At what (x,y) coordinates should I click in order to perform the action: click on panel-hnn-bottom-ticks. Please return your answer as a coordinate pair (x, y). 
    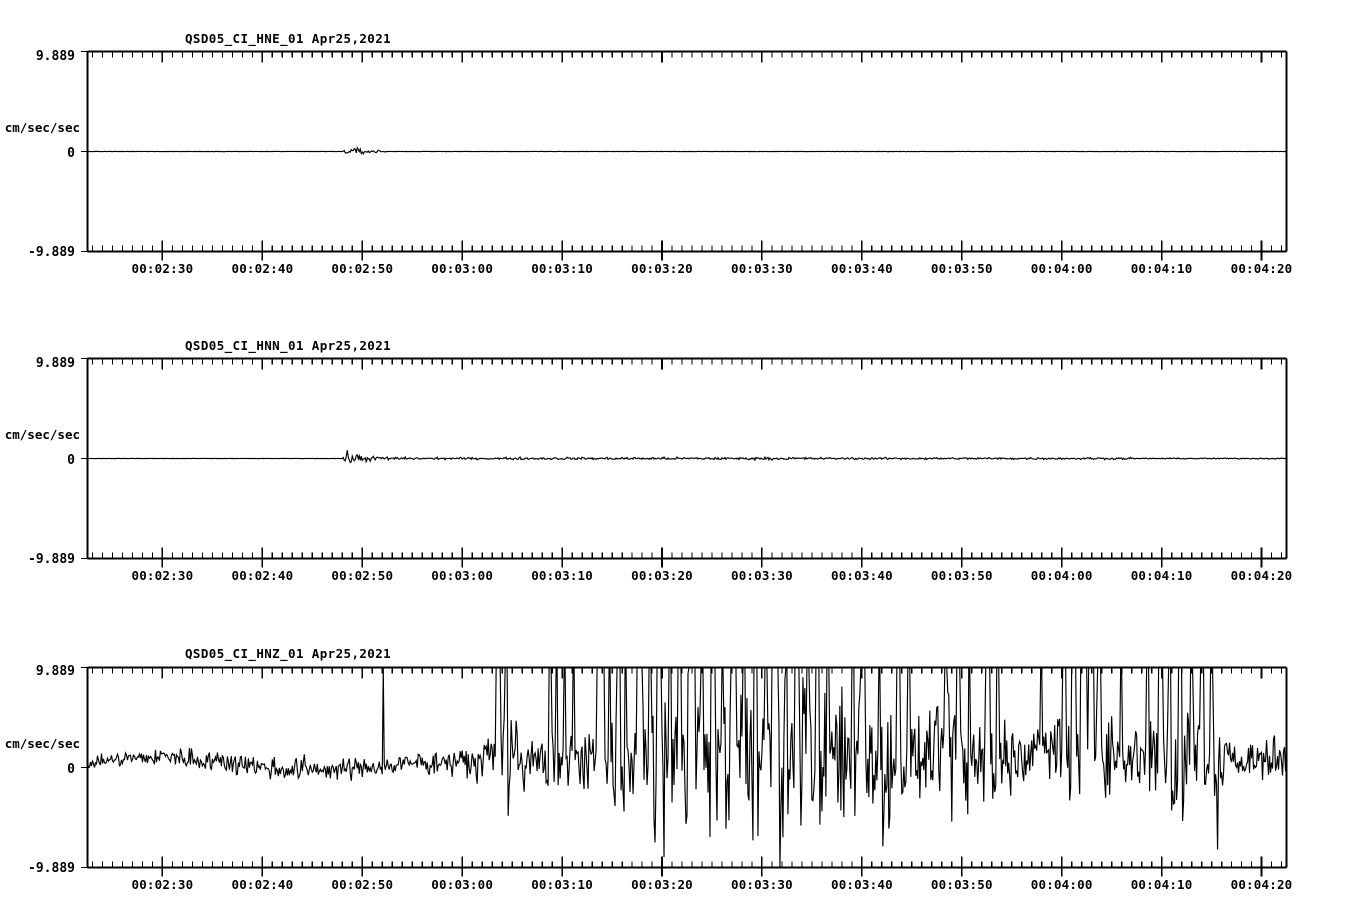
    Looking at the image, I should click on (687, 557).